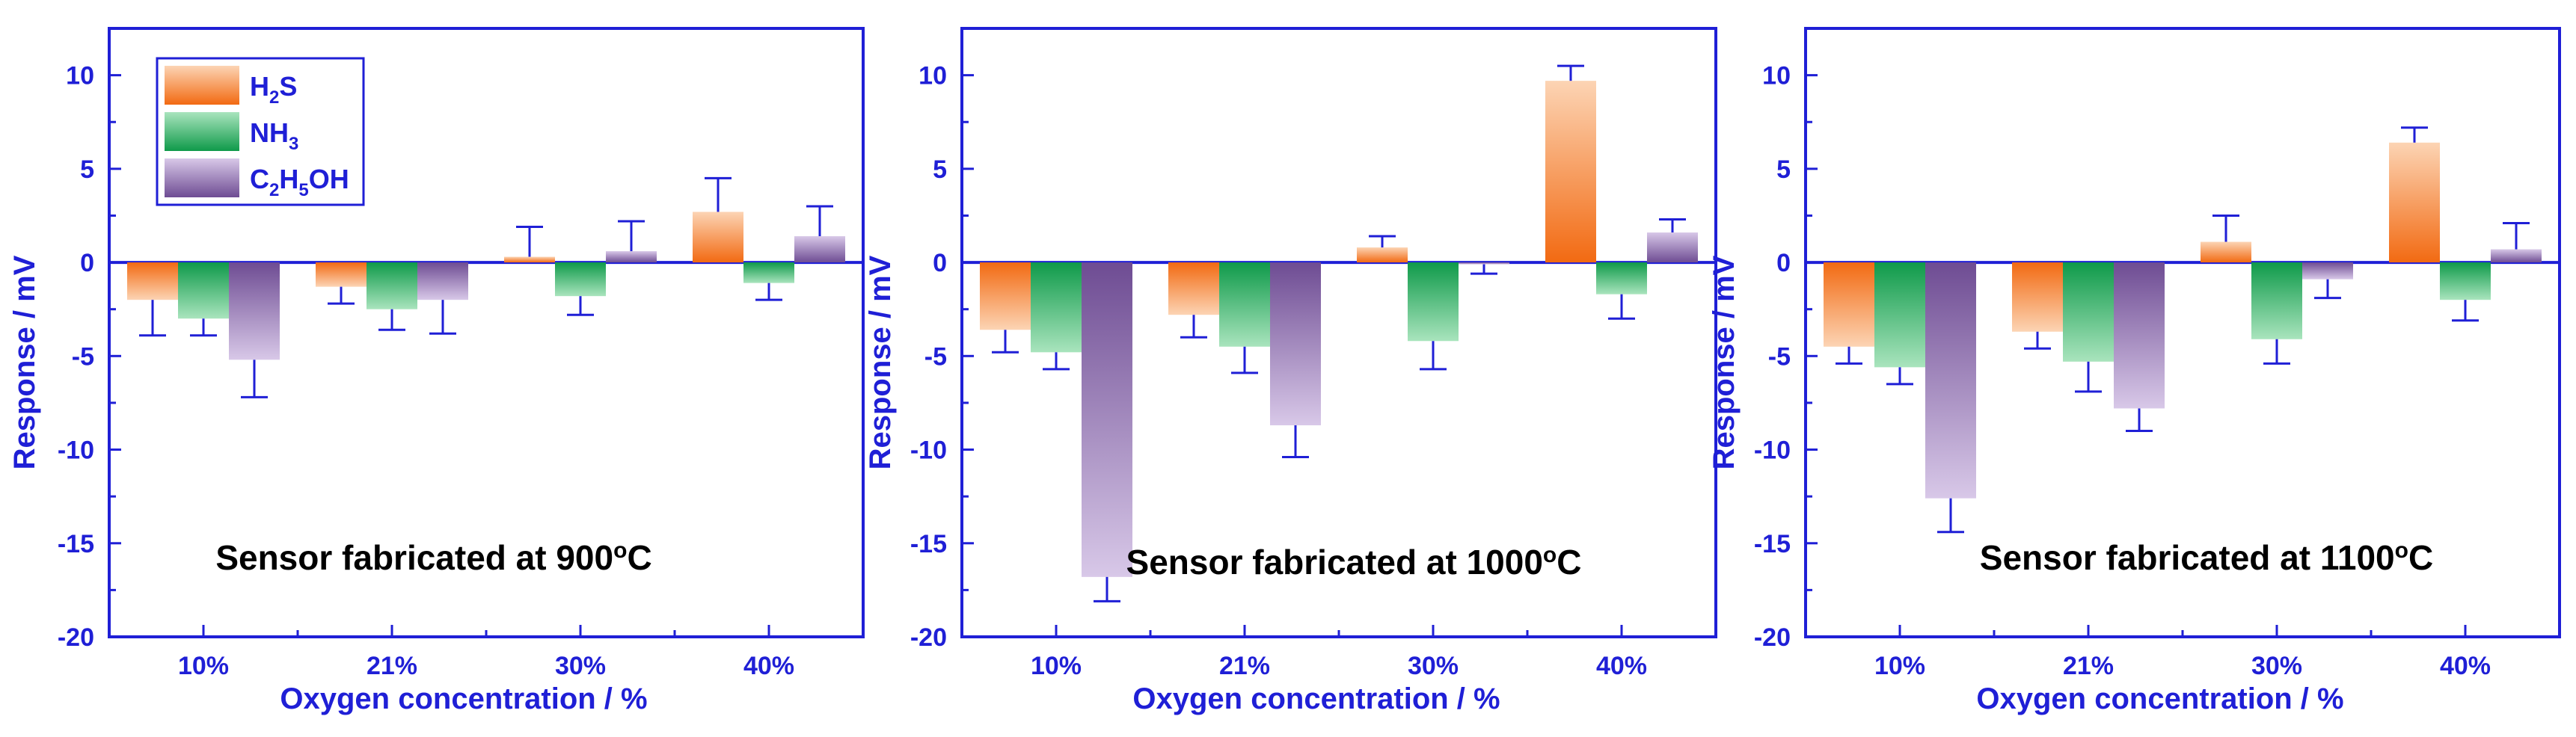  Describe the element at coordinates (202, 85) in the screenshot. I see `legend-swatch-h2s` at that location.